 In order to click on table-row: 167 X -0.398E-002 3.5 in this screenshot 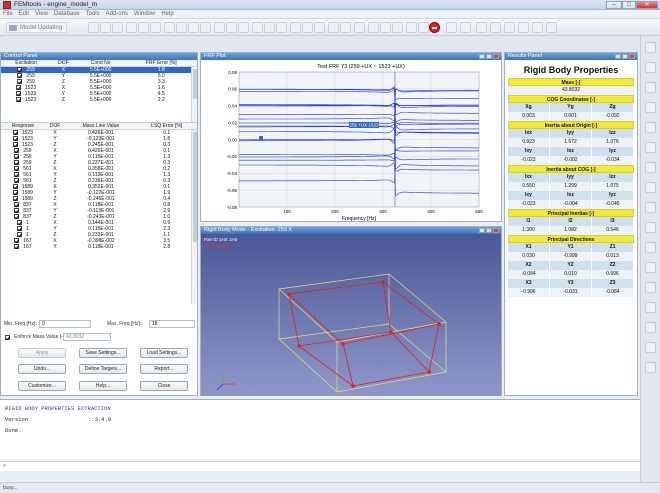, I will do `click(99, 241)`.